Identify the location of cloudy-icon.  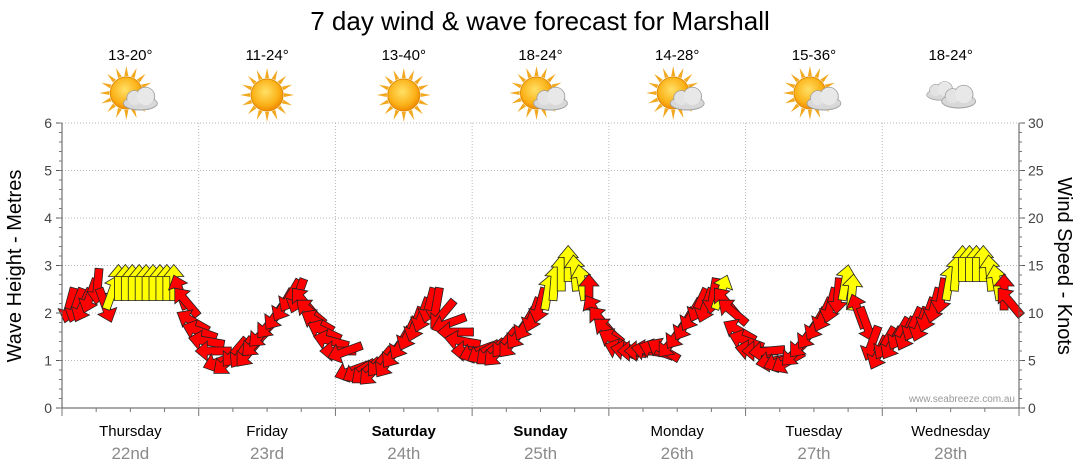
(951, 95).